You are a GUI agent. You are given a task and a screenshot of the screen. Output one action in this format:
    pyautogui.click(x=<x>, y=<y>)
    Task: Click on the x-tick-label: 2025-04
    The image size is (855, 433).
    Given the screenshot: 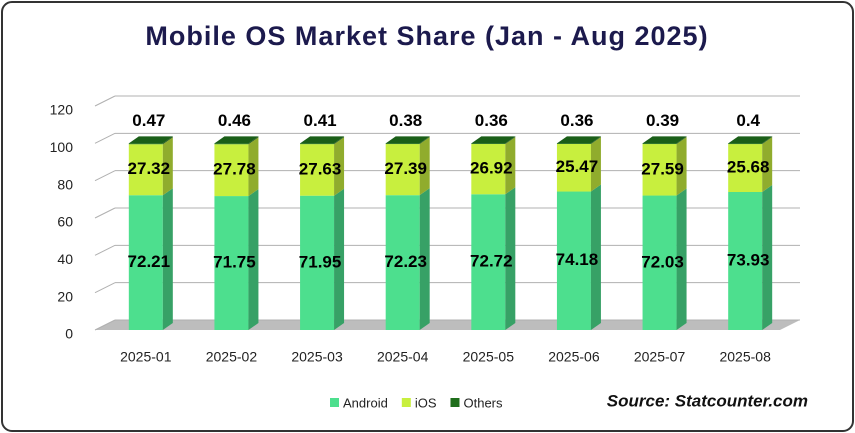 What is the action you would take?
    pyautogui.click(x=403, y=357)
    